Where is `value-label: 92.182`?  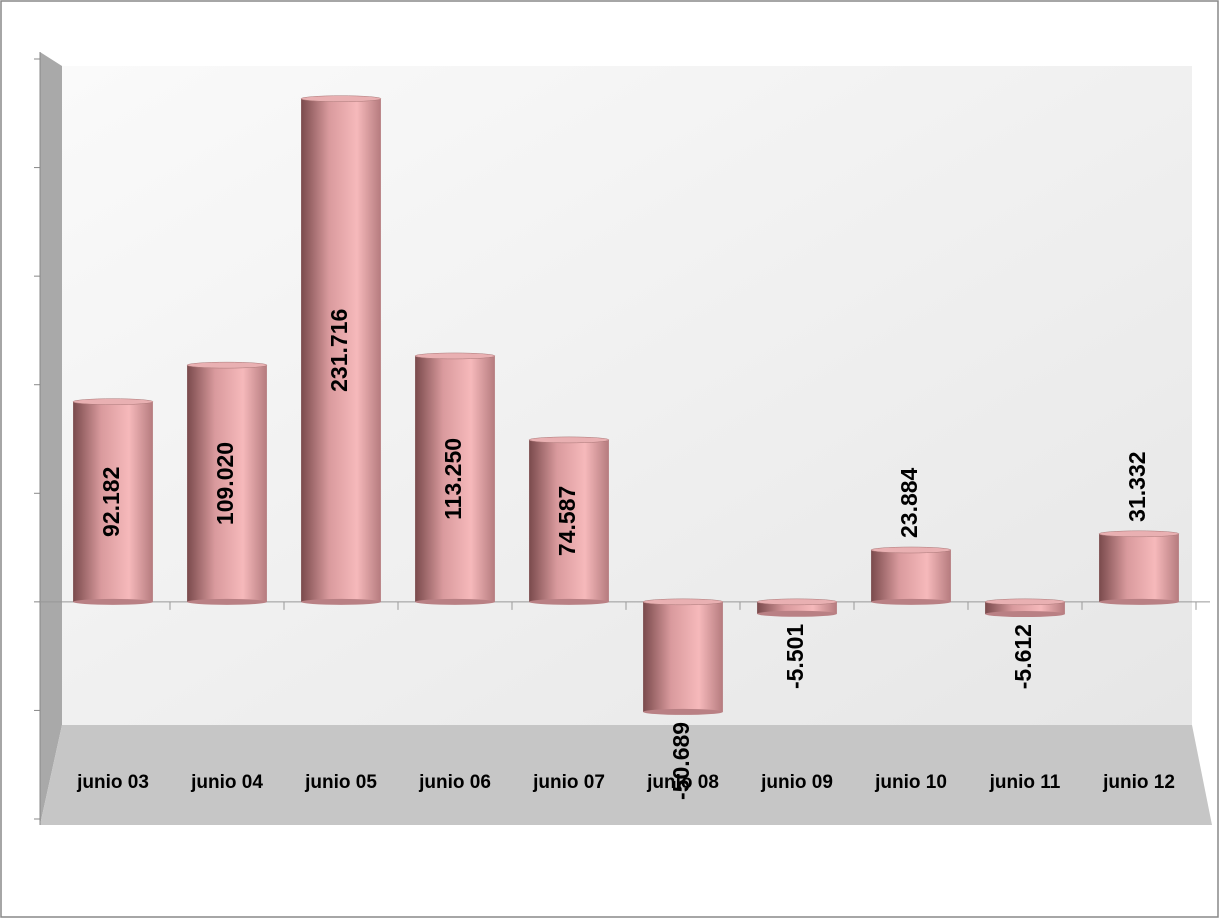 value-label: 92.182 is located at coordinates (111, 502).